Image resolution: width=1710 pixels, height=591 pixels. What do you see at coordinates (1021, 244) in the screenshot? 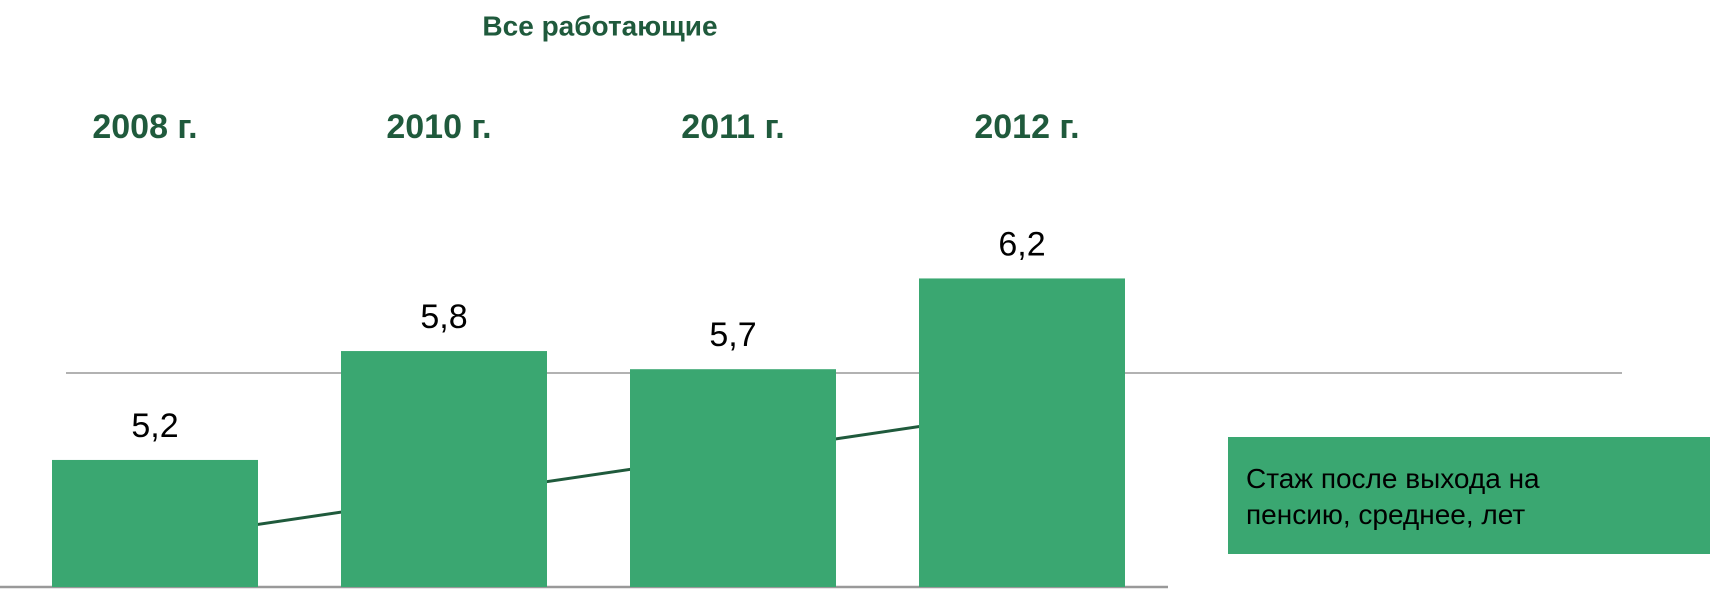
I see `value-label: 6,2` at bounding box center [1021, 244].